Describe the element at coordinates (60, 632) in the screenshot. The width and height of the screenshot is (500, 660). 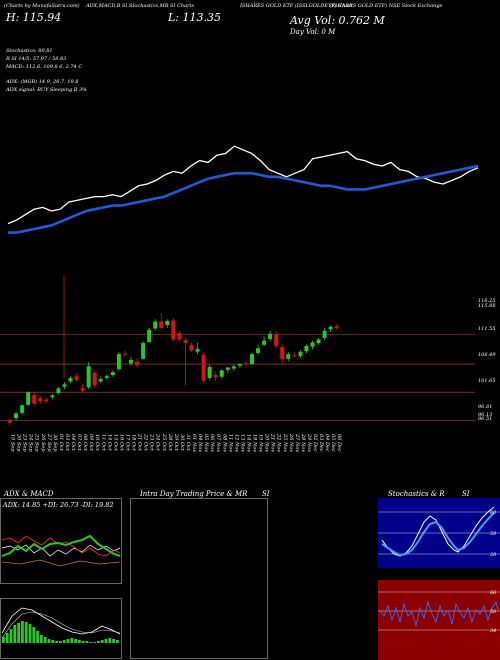
I see `macd-histogram` at that location.